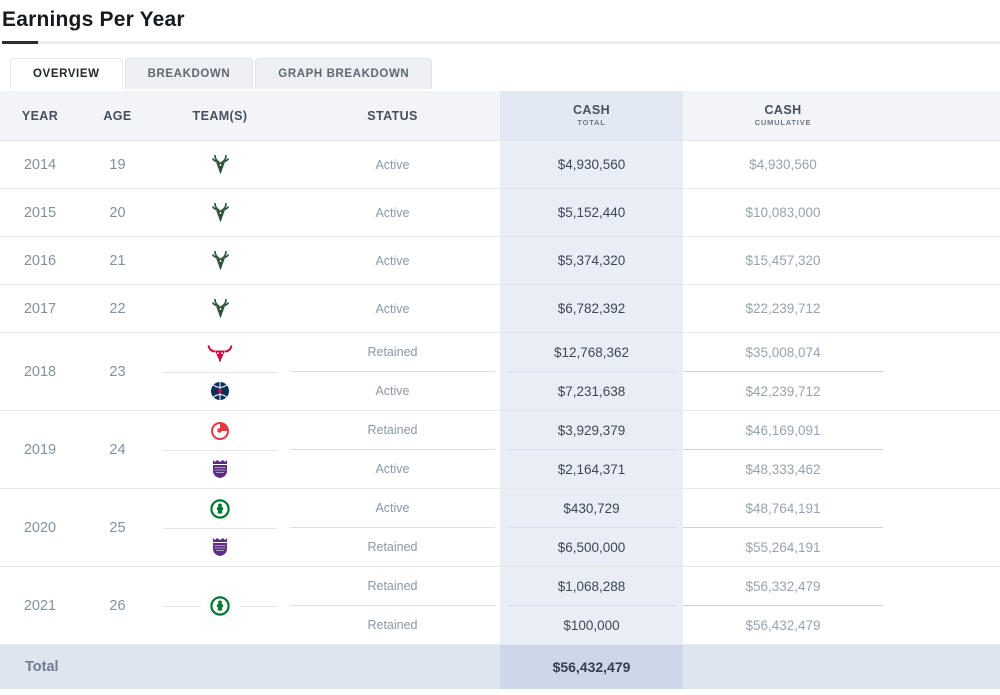 The width and height of the screenshot is (1000, 695). What do you see at coordinates (40, 371) in the screenshot?
I see `year-value: 2018` at bounding box center [40, 371].